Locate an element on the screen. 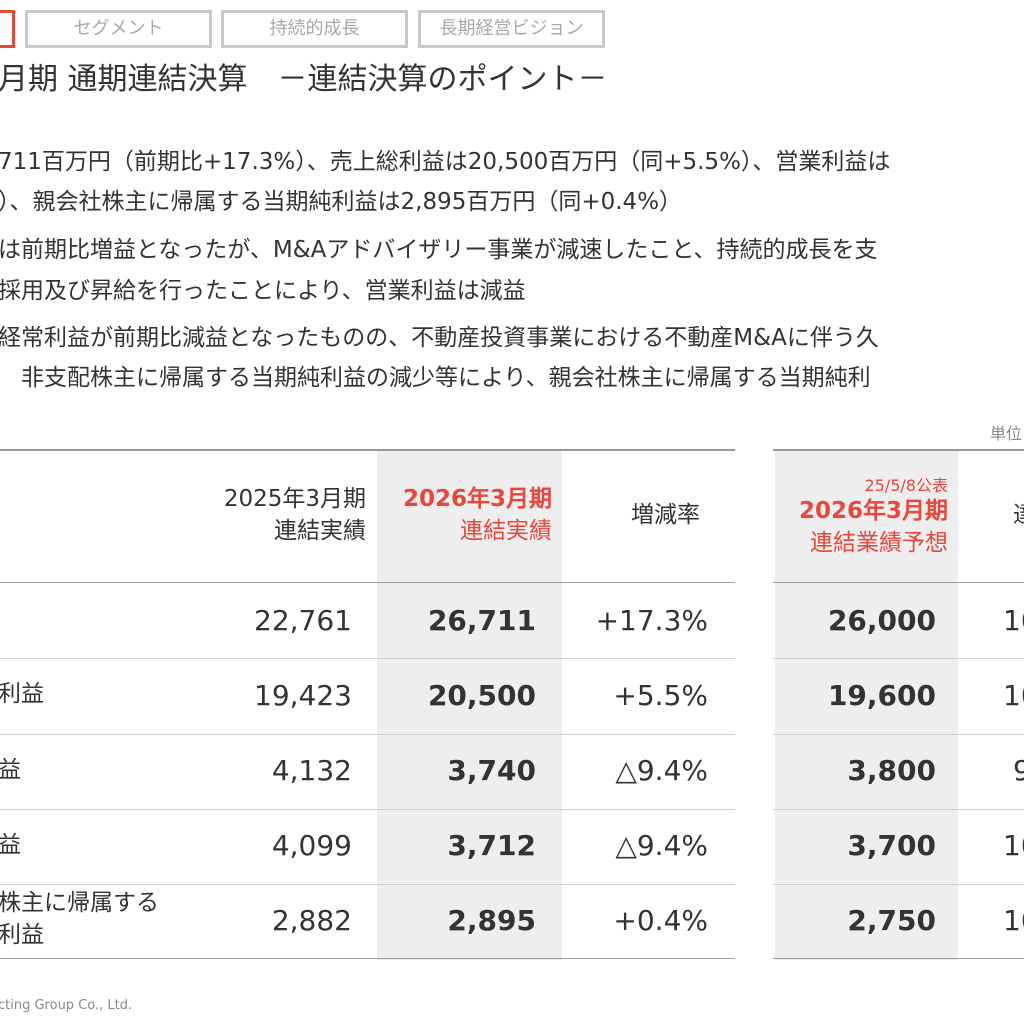 The image size is (1024, 1024). header-rule-left is located at coordinates (367, 582).